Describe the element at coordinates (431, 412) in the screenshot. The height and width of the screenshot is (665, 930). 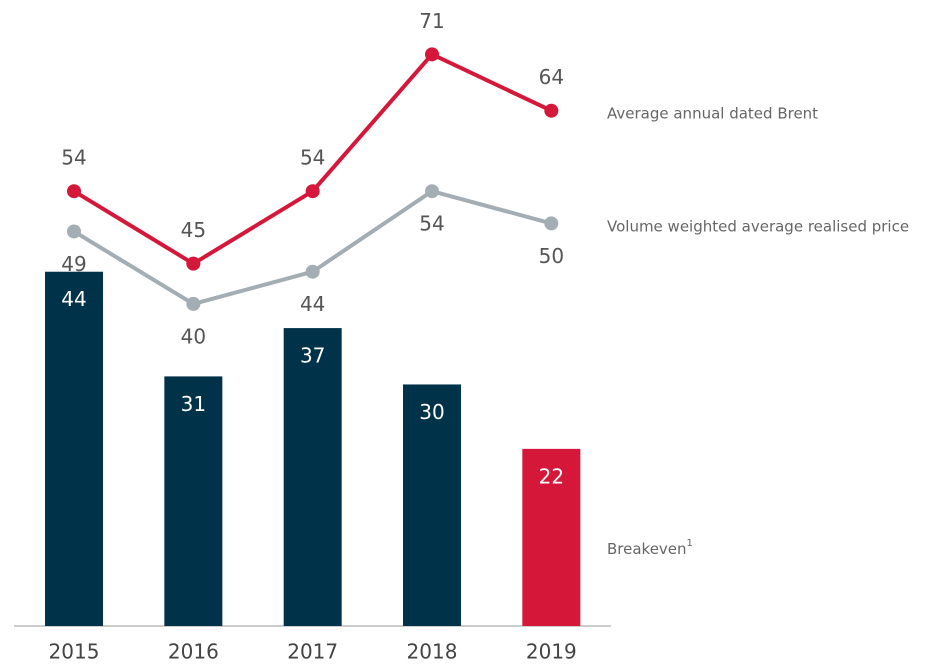
I see `bar-value-label: 30` at that location.